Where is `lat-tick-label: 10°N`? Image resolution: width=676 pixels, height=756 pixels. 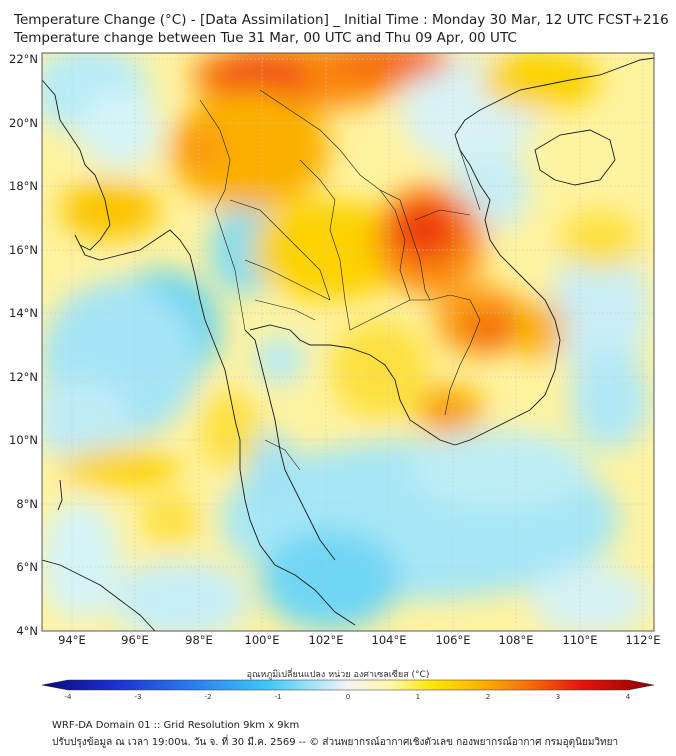
lat-tick-label: 10°N is located at coordinates (23, 440).